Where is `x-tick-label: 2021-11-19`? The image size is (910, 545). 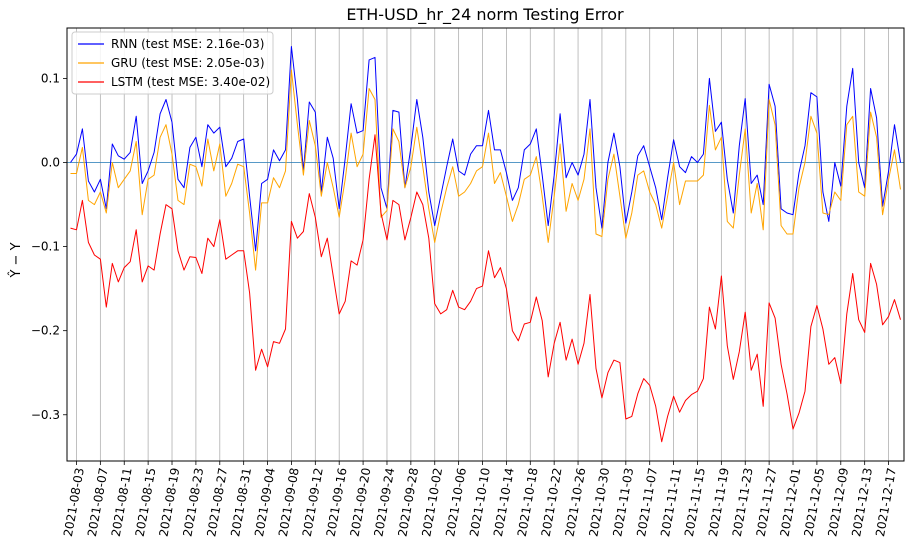 x-tick-label: 2021-11-19 is located at coordinates (719, 502).